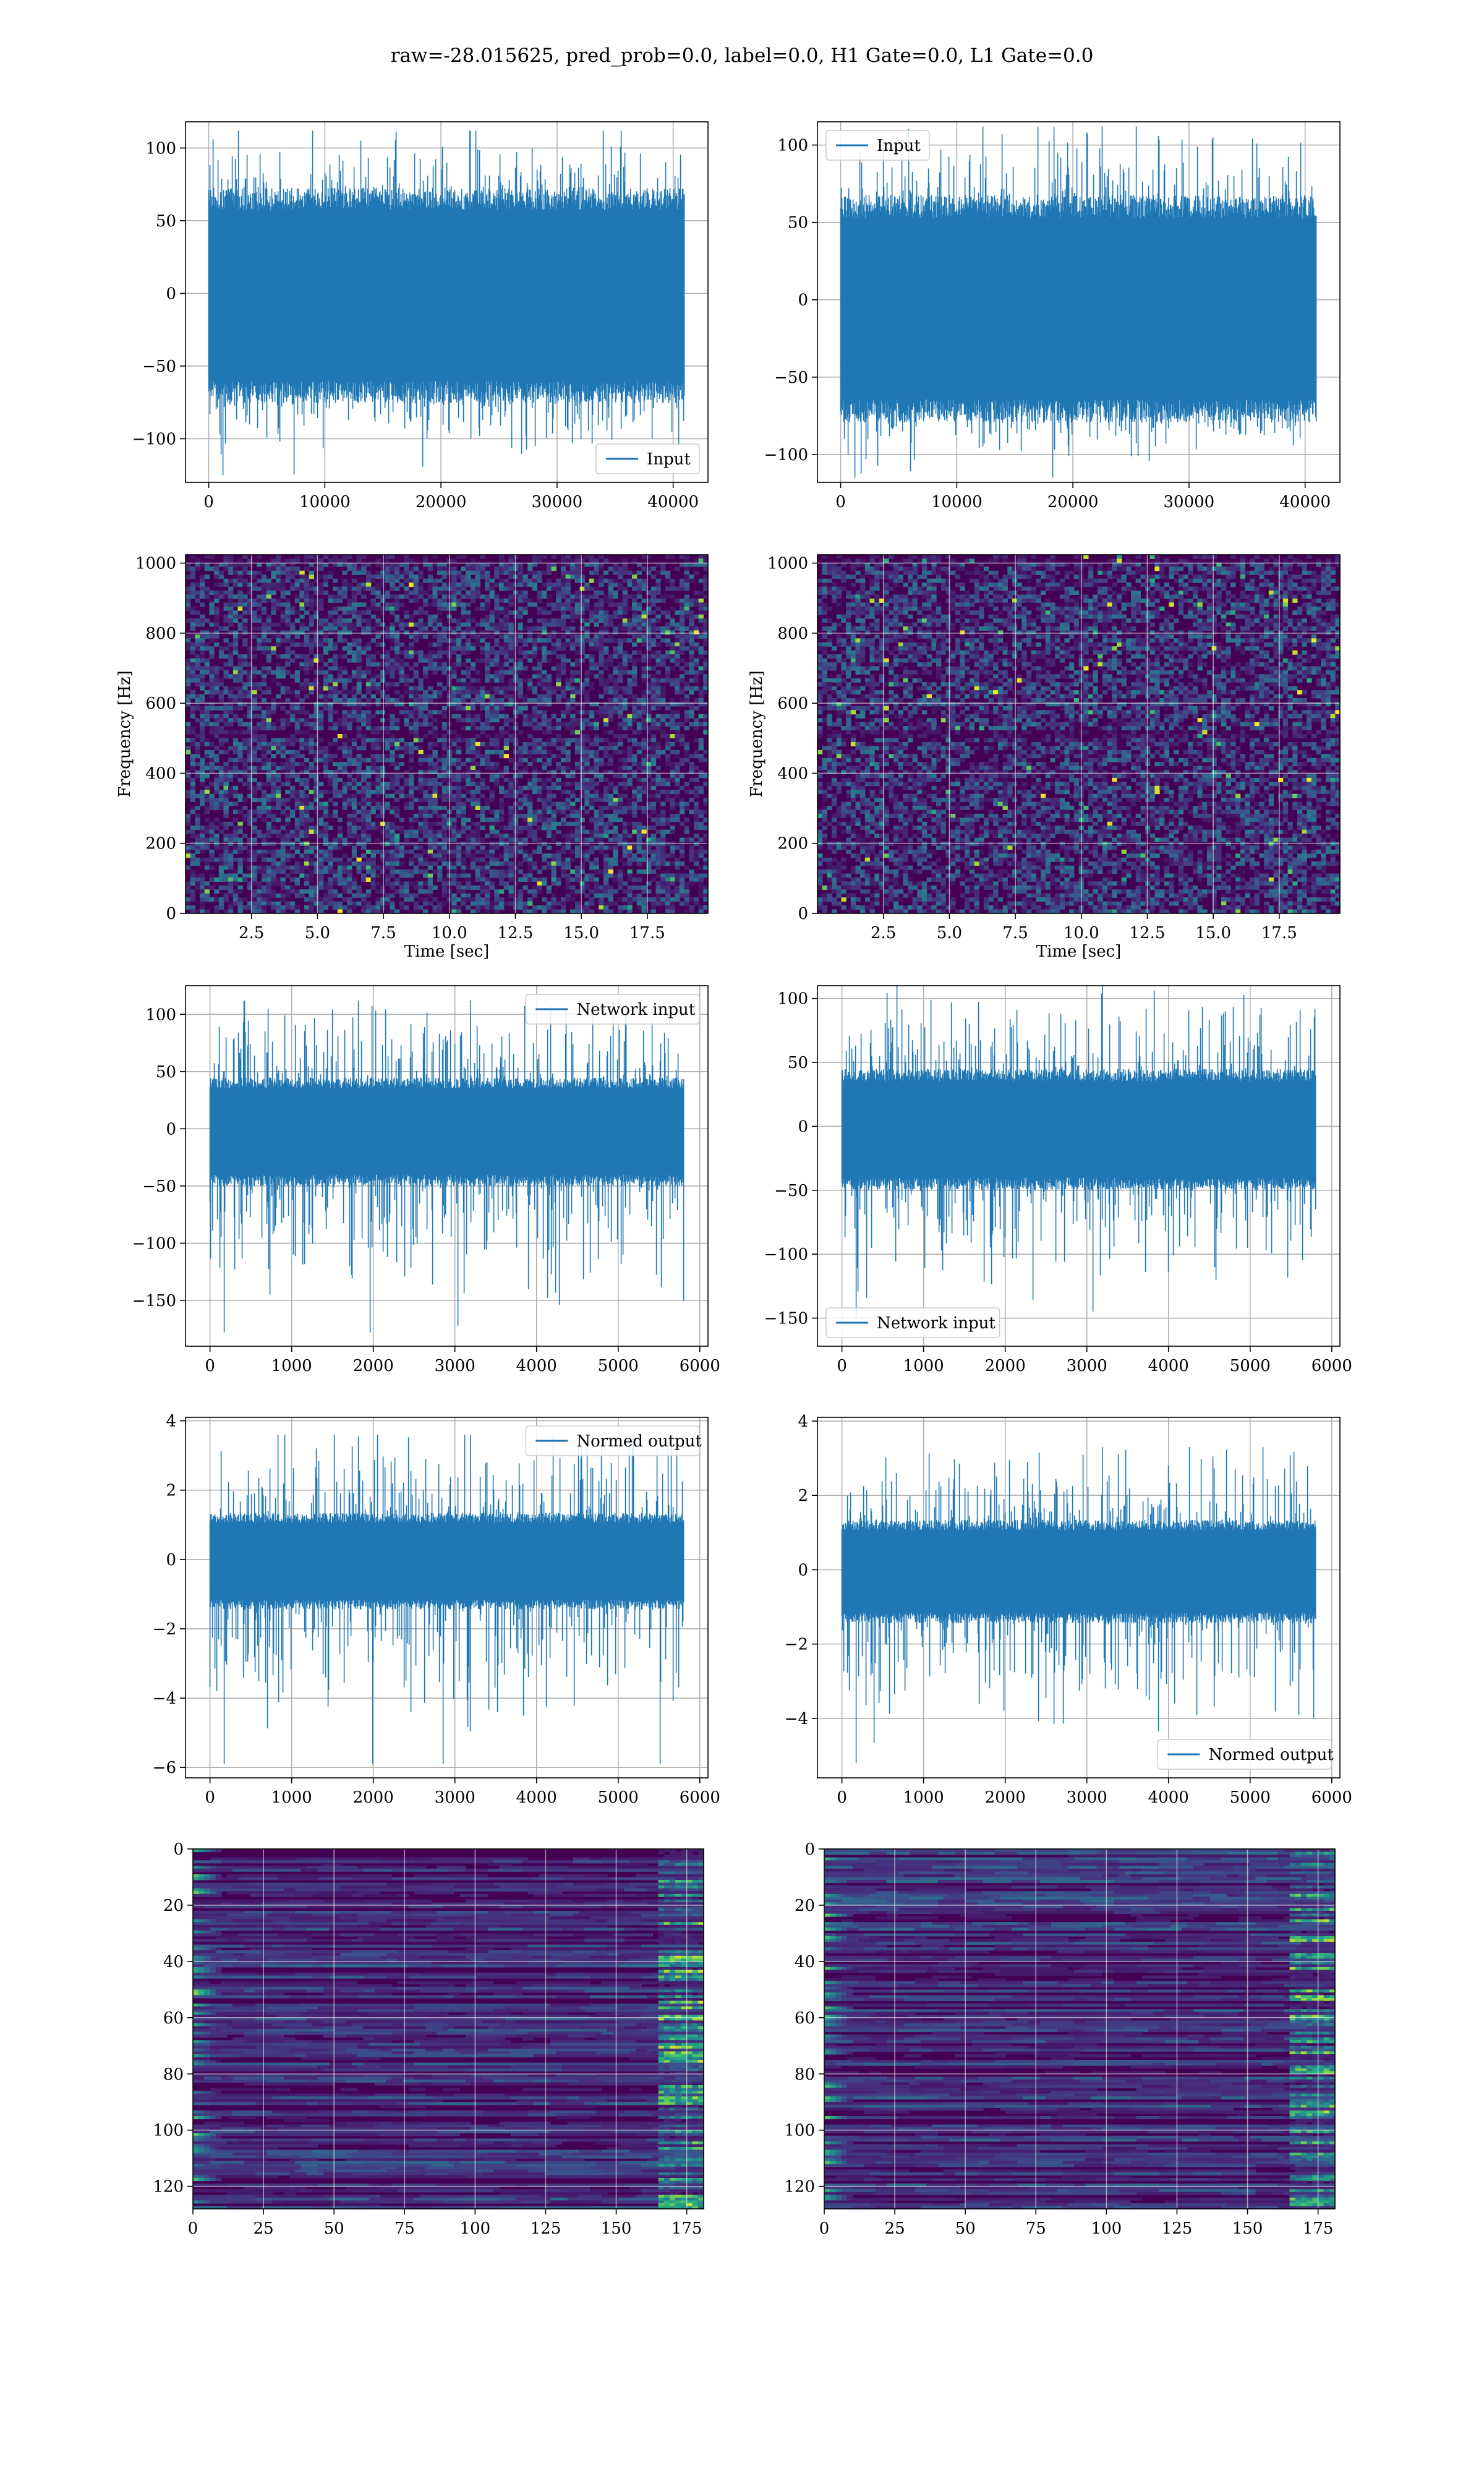 The height and width of the screenshot is (2476, 1484). Describe the element at coordinates (441, 502) in the screenshot. I see `x-tick-label: 20000` at that location.